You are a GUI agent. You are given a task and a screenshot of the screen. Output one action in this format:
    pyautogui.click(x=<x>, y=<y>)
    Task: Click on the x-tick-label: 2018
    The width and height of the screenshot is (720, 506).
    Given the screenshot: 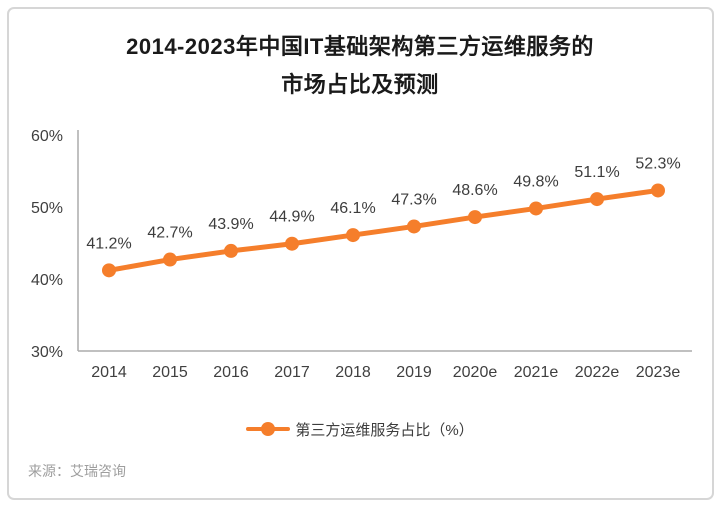 What is the action you would take?
    pyautogui.click(x=353, y=372)
    